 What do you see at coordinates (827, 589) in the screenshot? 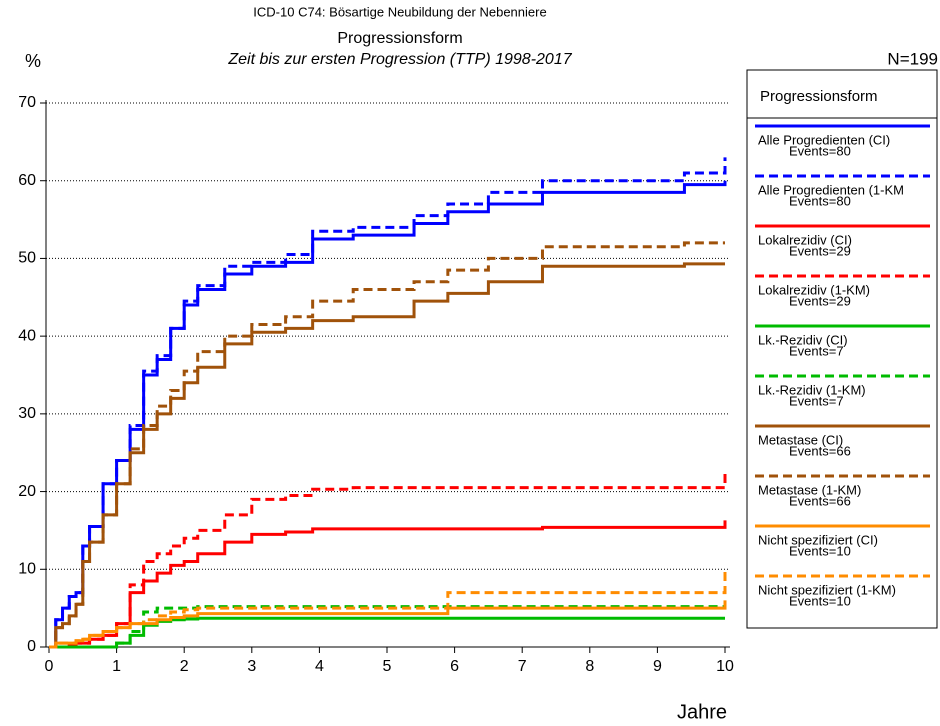
I see `legend-label: Nicht spezifiziert (1-KM)` at bounding box center [827, 589].